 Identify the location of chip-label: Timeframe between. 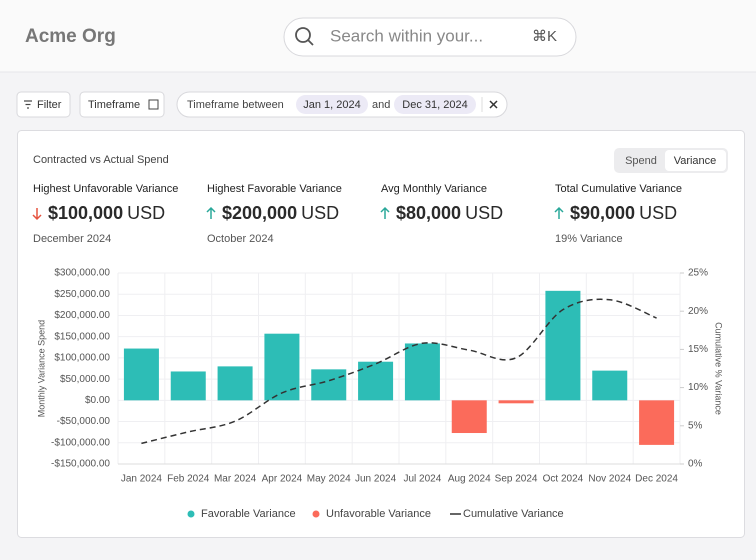
(235, 105).